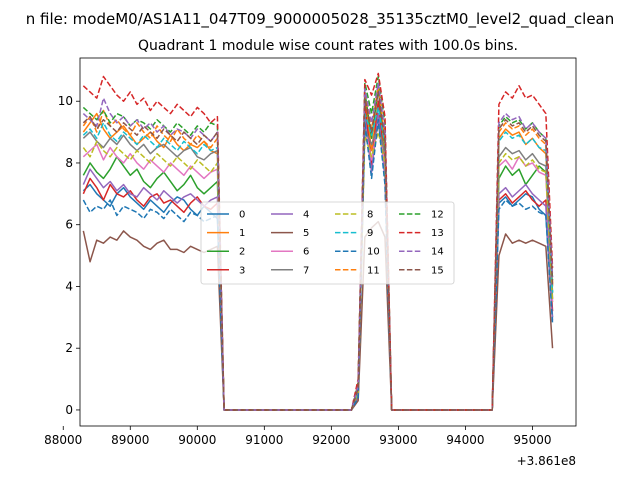 The width and height of the screenshot is (640, 480). What do you see at coordinates (370, 233) in the screenshot?
I see `legend-label-9: 9` at bounding box center [370, 233].